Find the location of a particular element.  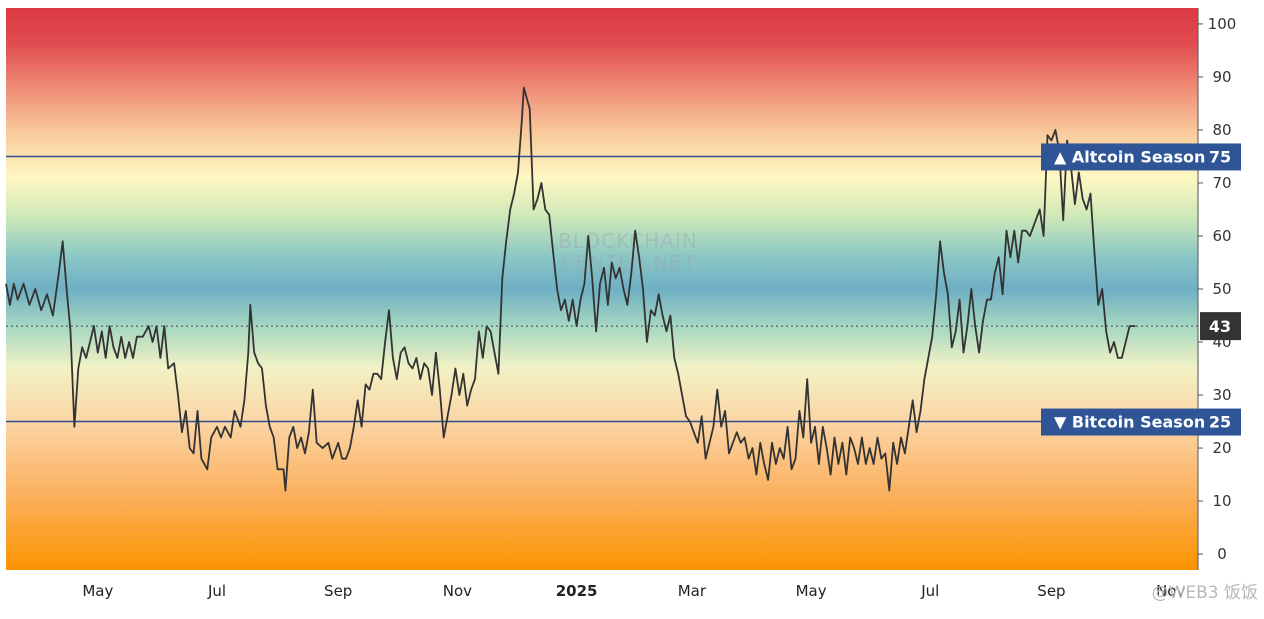

x-tick-label: 2025 is located at coordinates (577, 591).